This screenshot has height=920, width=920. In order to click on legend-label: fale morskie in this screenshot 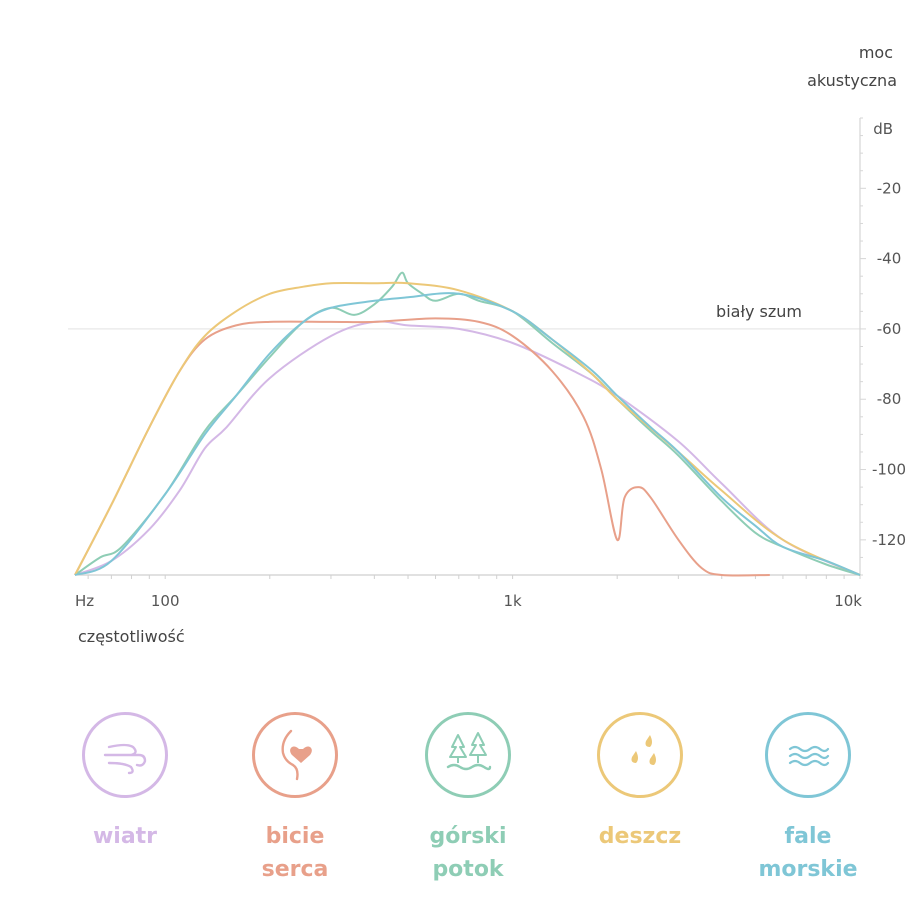, I will do `click(808, 853)`.